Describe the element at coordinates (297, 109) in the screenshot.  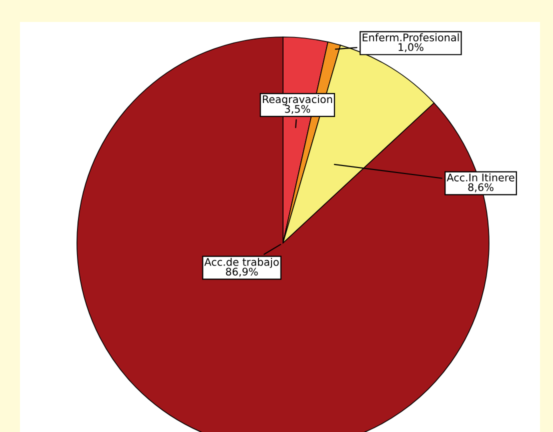
I see `data-label: 3,5%` at that location.